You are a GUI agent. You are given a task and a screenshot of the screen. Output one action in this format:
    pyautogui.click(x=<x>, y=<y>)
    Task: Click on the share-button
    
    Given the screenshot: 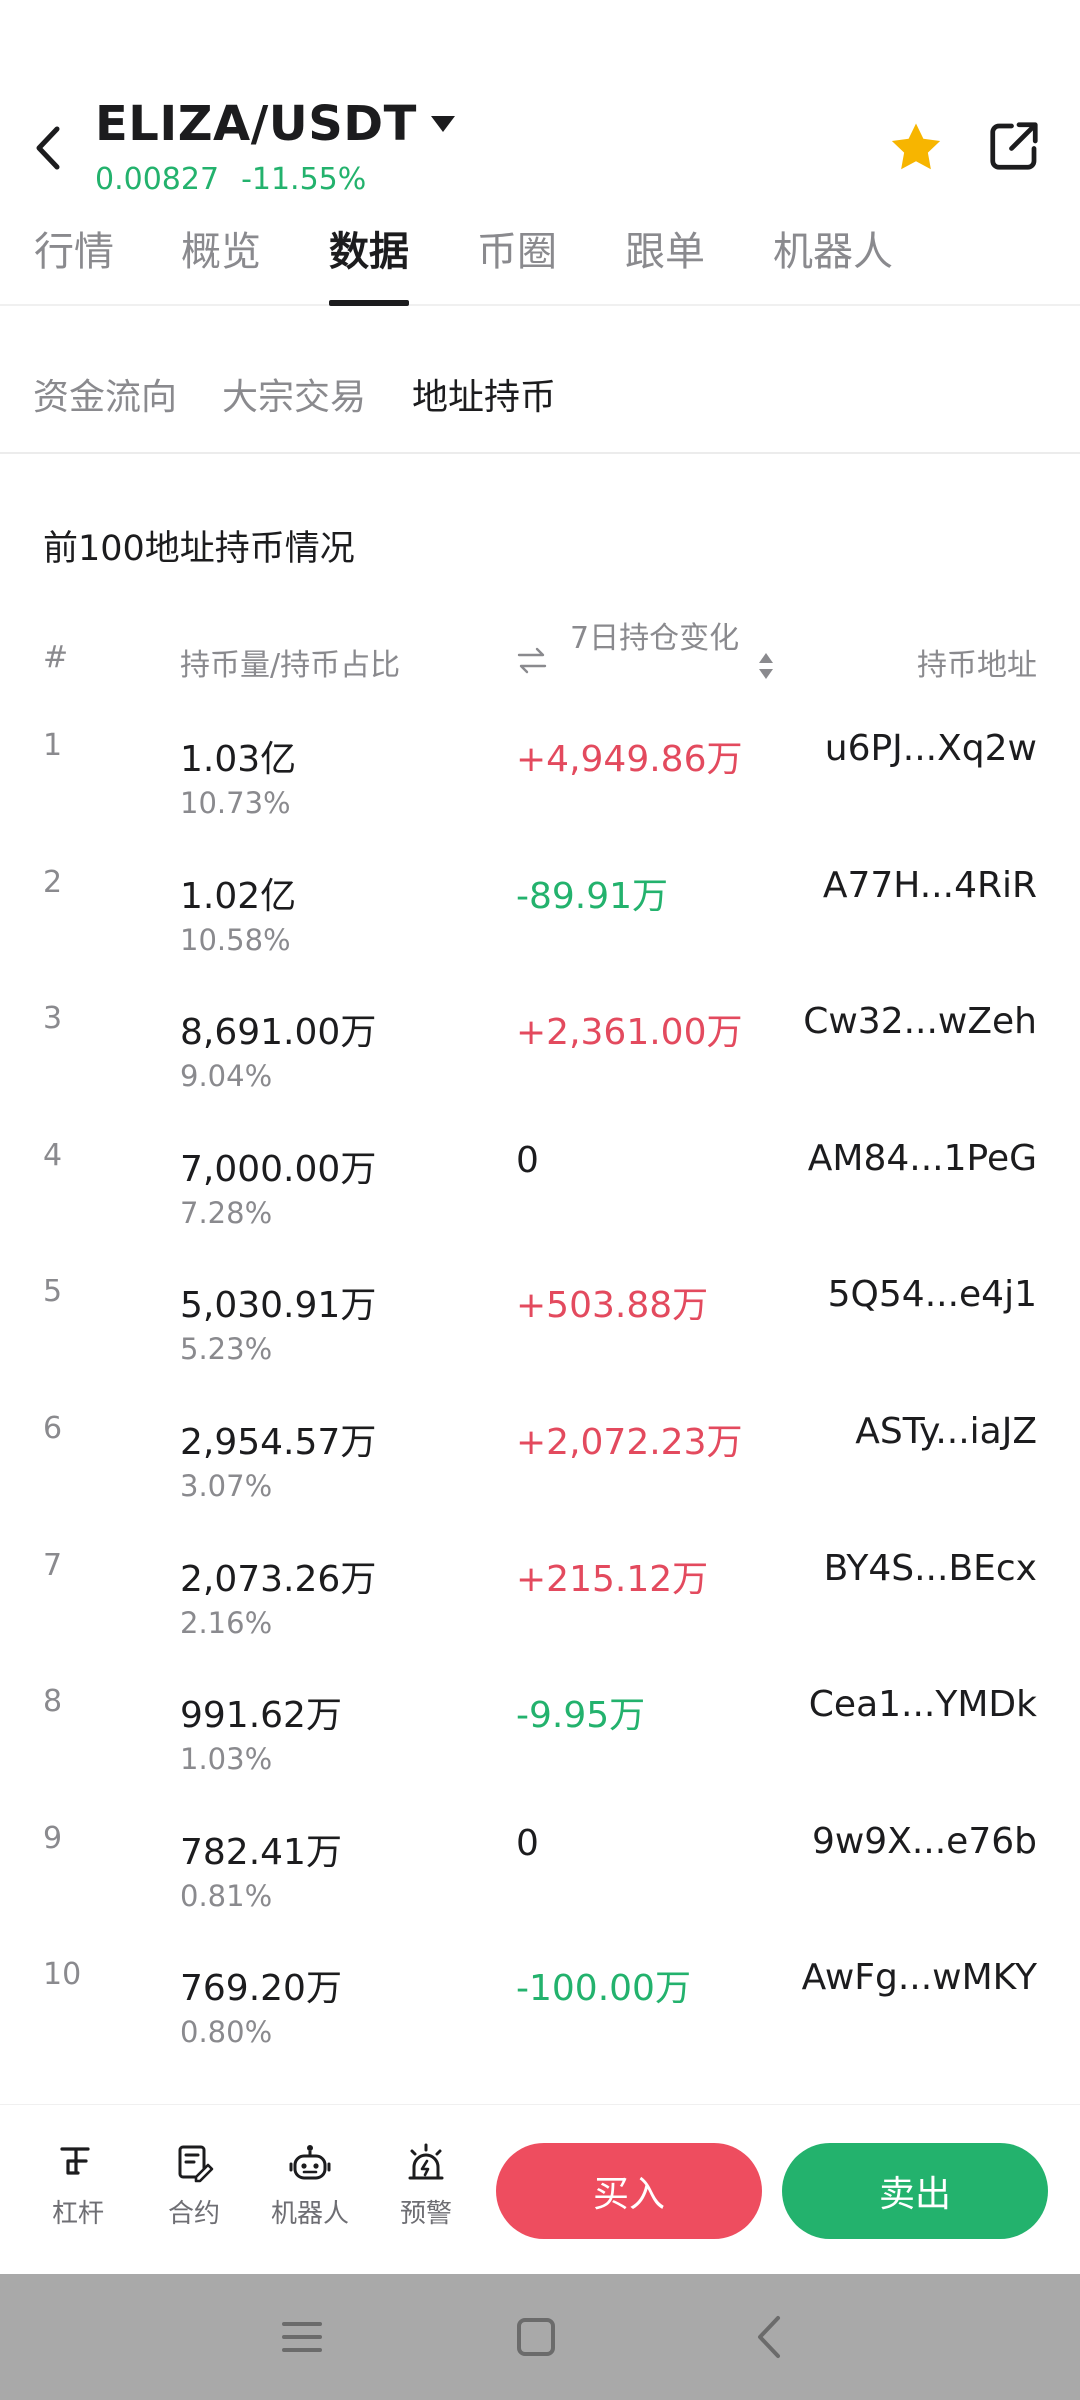 What is the action you would take?
    pyautogui.click(x=1014, y=146)
    